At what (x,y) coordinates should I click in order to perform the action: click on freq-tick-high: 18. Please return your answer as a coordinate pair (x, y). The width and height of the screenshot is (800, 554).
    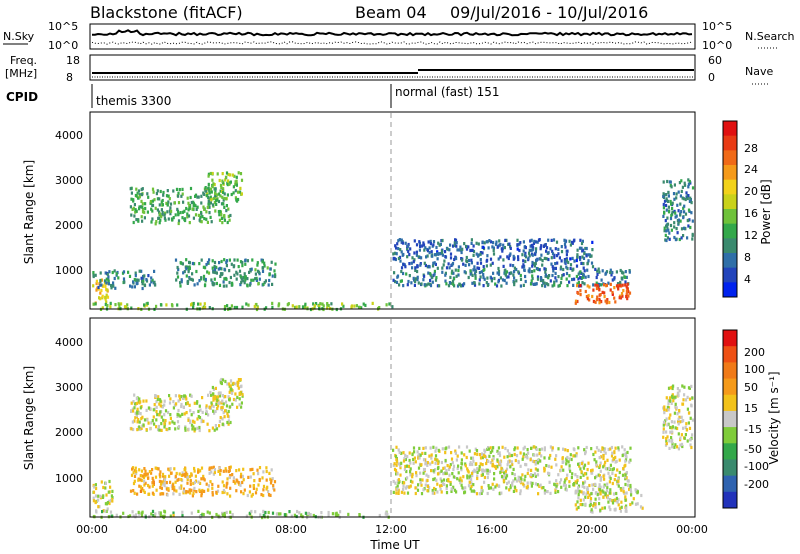
    Looking at the image, I should click on (73, 60).